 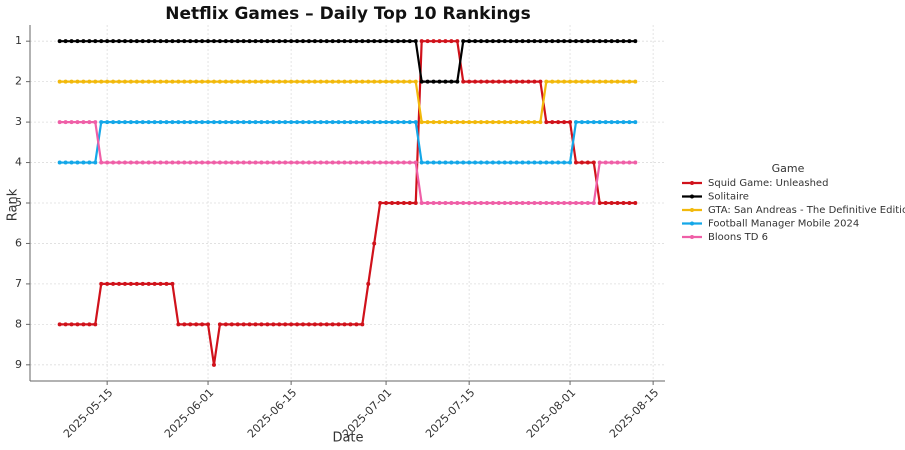 I want to click on y-axis-label: Rank, so click(x=13, y=204).